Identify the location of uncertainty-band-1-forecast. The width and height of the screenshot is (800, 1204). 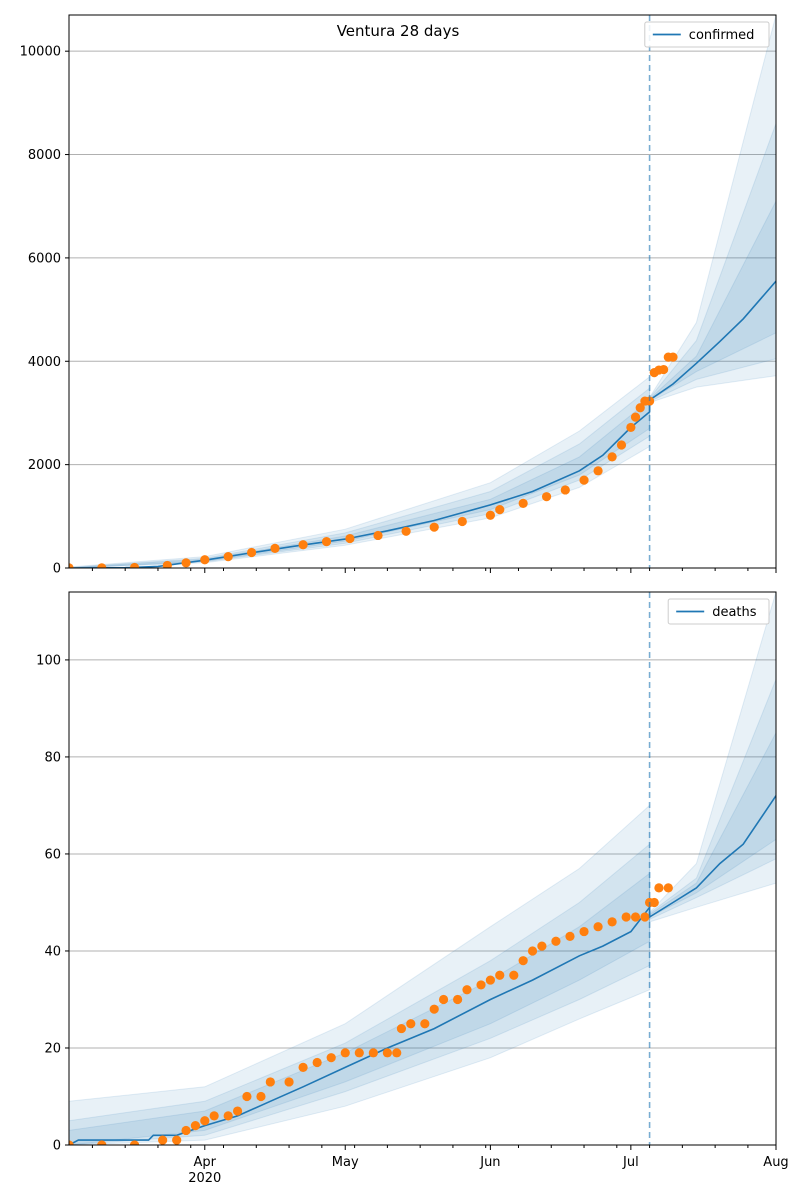
(712, 757).